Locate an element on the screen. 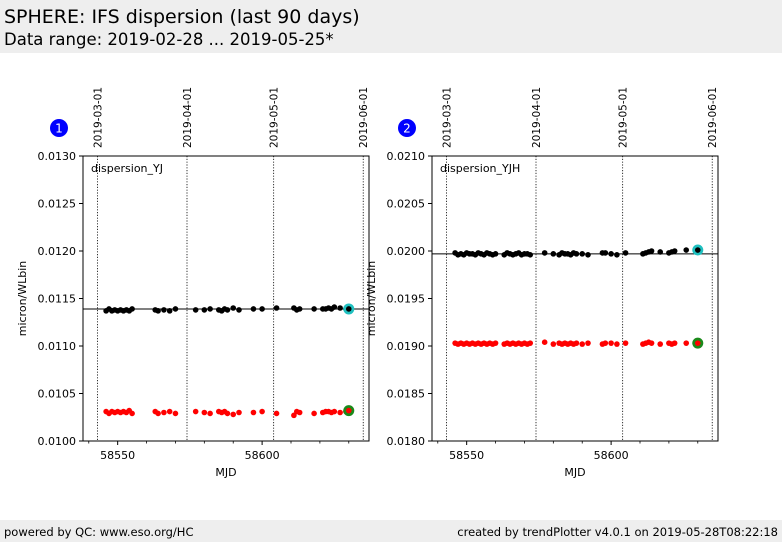 This screenshot has height=542, width=782. page-title: SPHERE: IFS dispersion (last 90 days) is located at coordinates (182, 17).